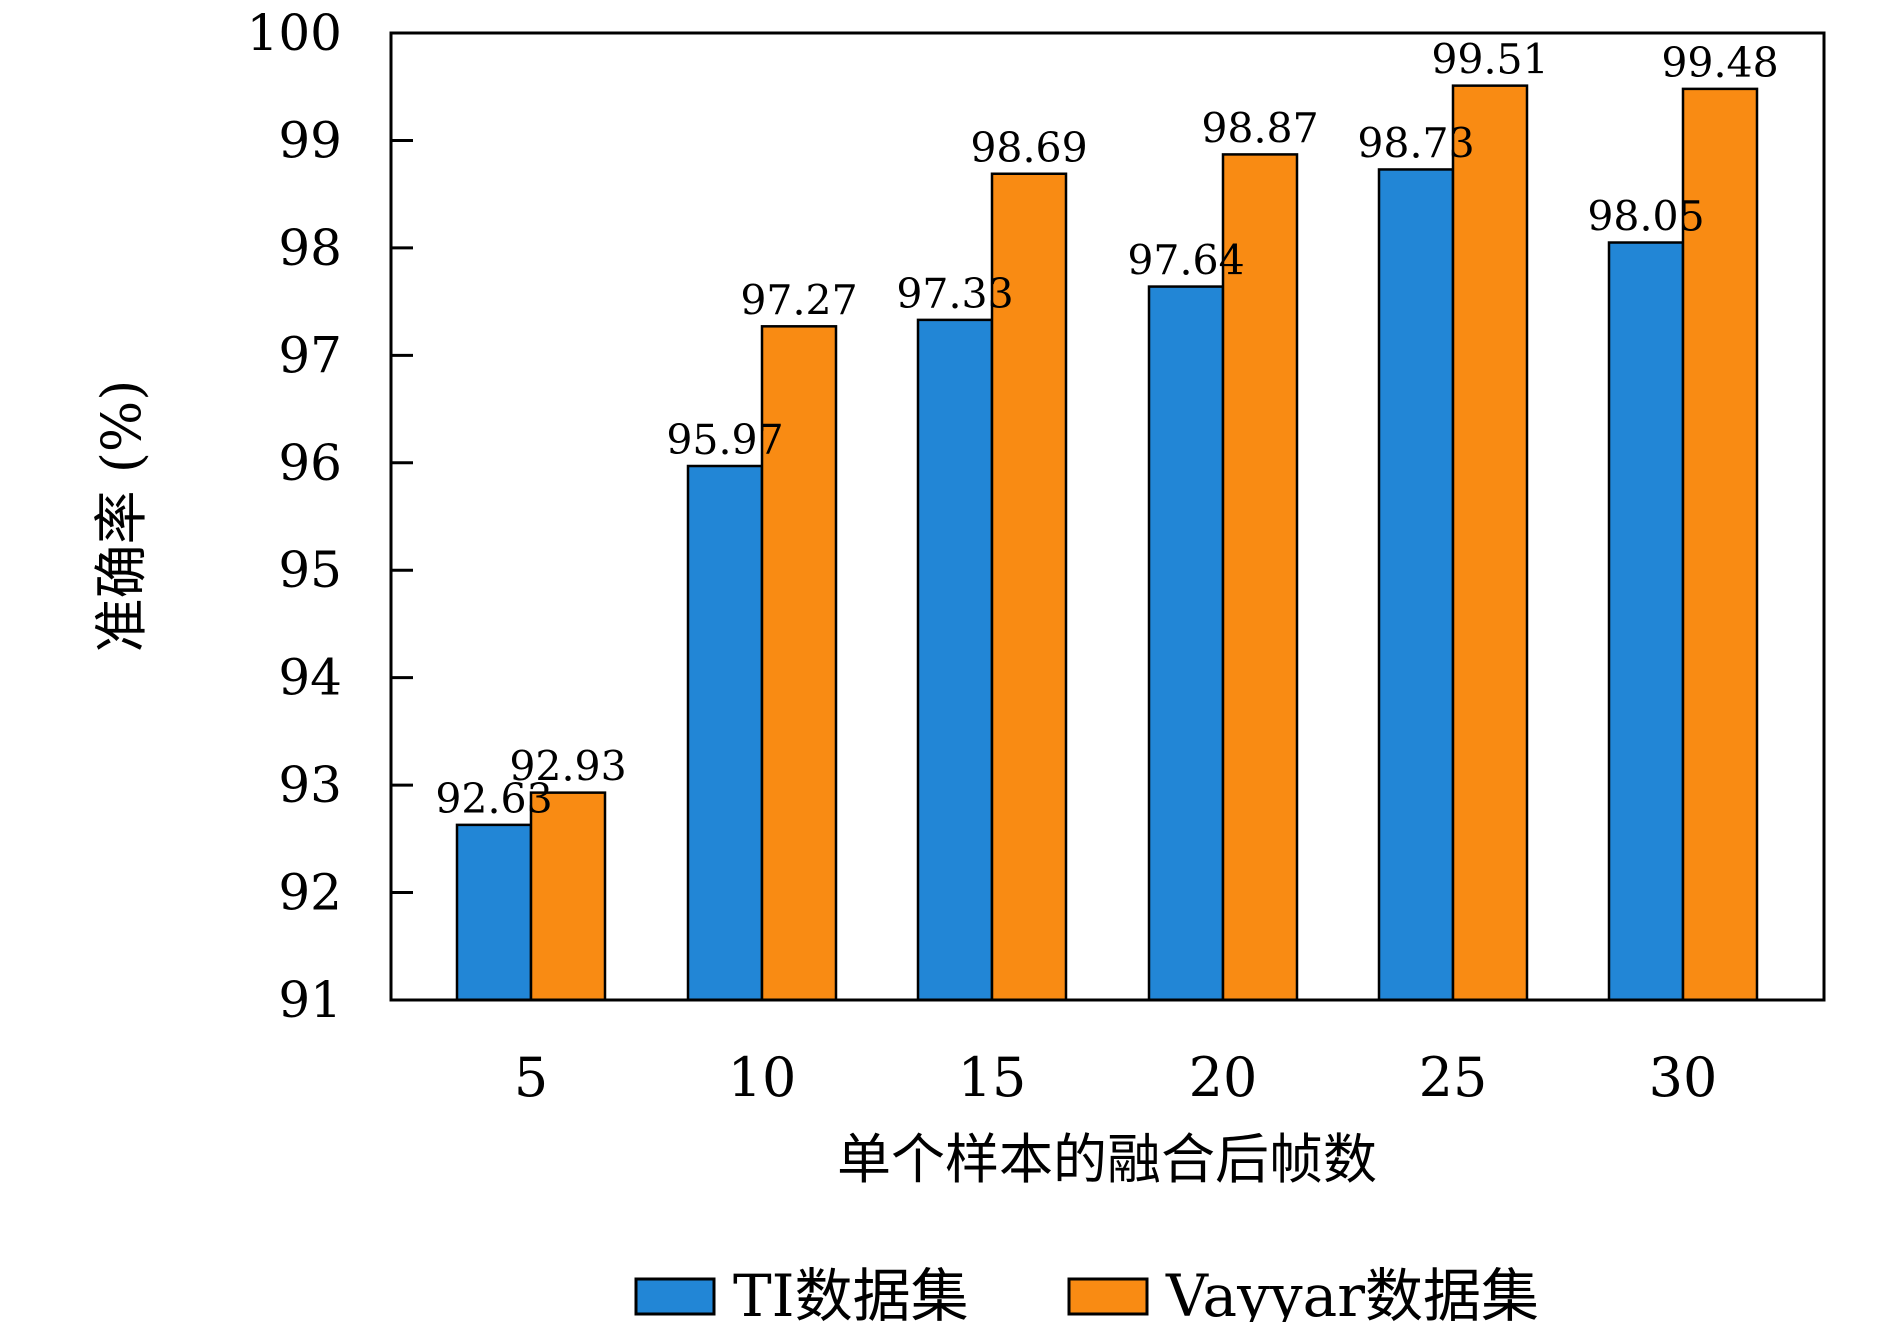 The width and height of the screenshot is (1890, 1322). I want to click on data-label-vayyar-15: 98.69, so click(1028, 148).